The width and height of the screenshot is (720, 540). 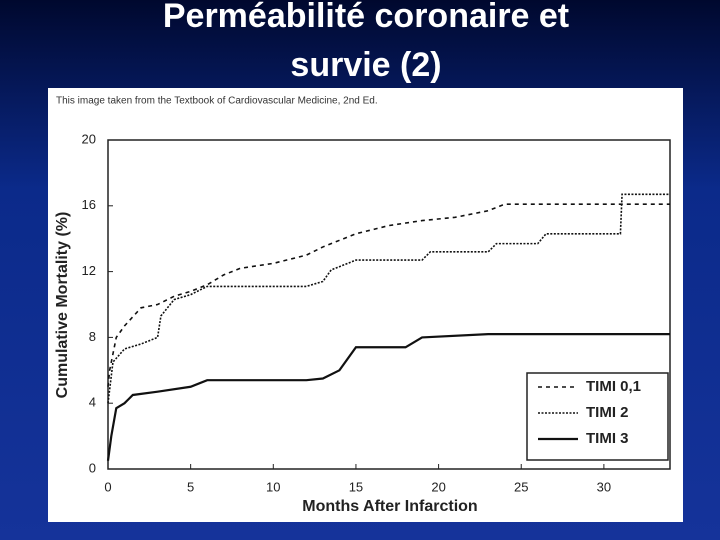 I want to click on legend-box, so click(x=597, y=416).